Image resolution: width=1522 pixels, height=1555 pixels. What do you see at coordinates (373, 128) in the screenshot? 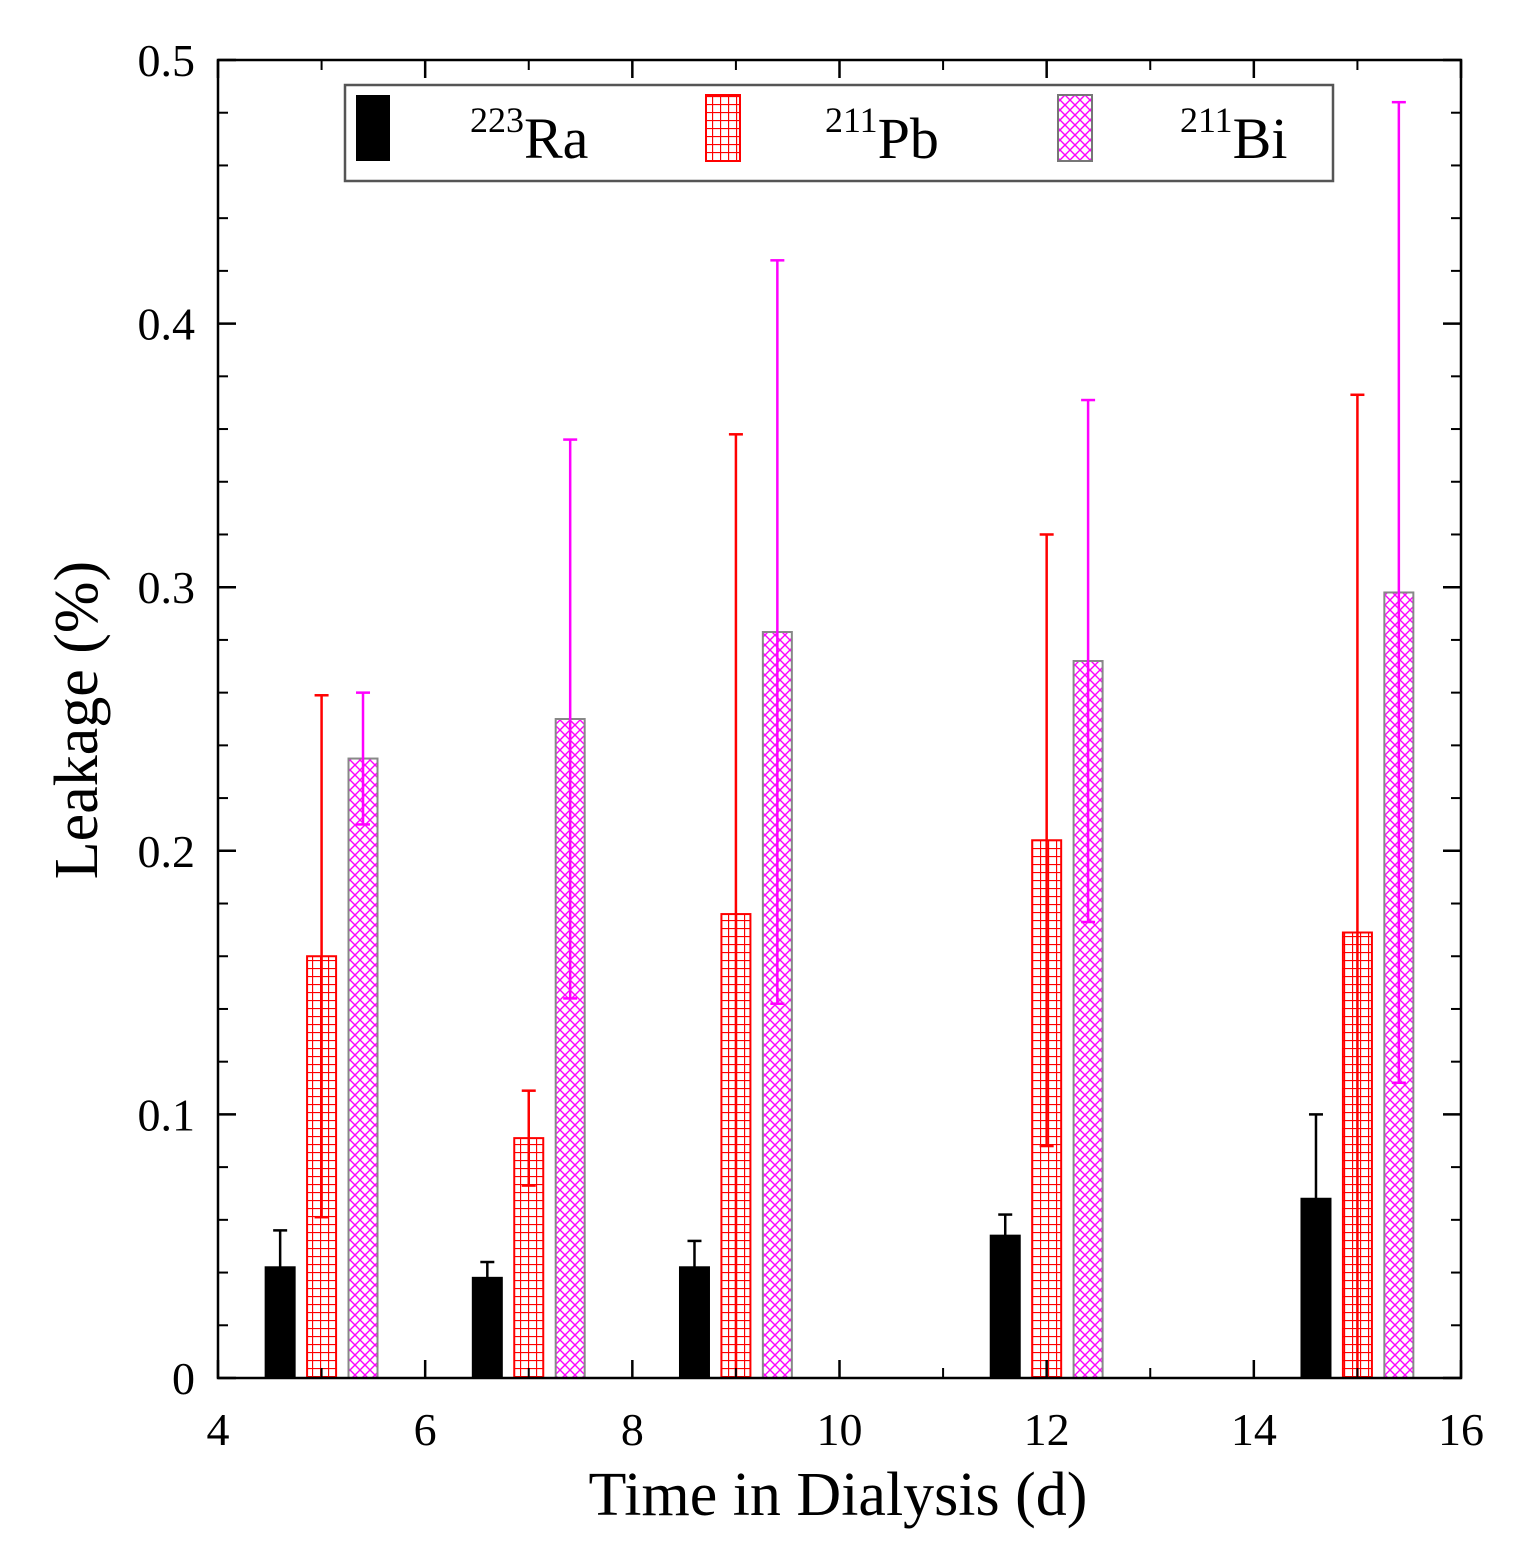
I see `legend-swatch-ra` at bounding box center [373, 128].